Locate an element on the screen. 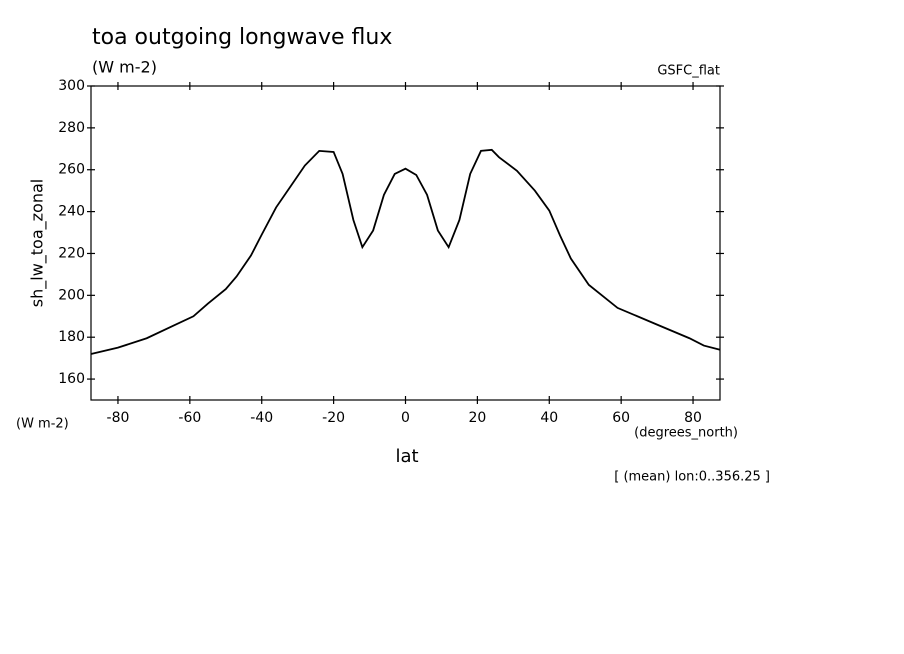 This screenshot has width=904, height=654. y-tick-label: 240 is located at coordinates (71, 212).